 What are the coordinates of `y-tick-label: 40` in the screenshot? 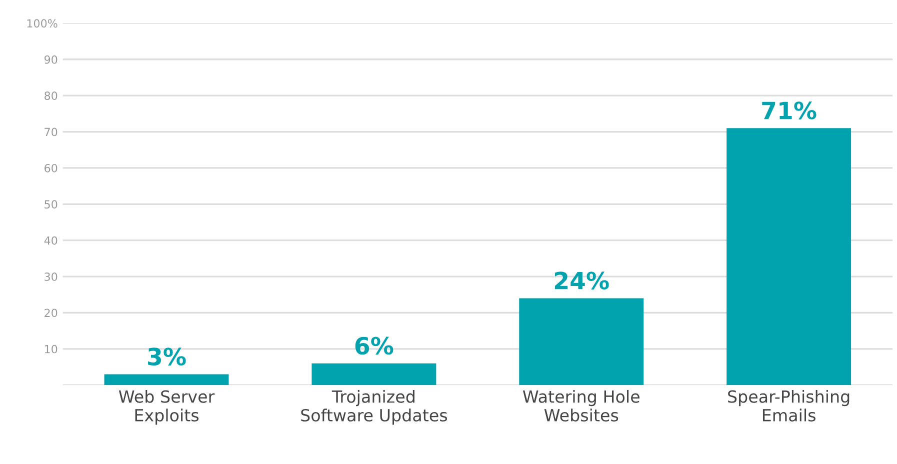 It's located at (51, 240).